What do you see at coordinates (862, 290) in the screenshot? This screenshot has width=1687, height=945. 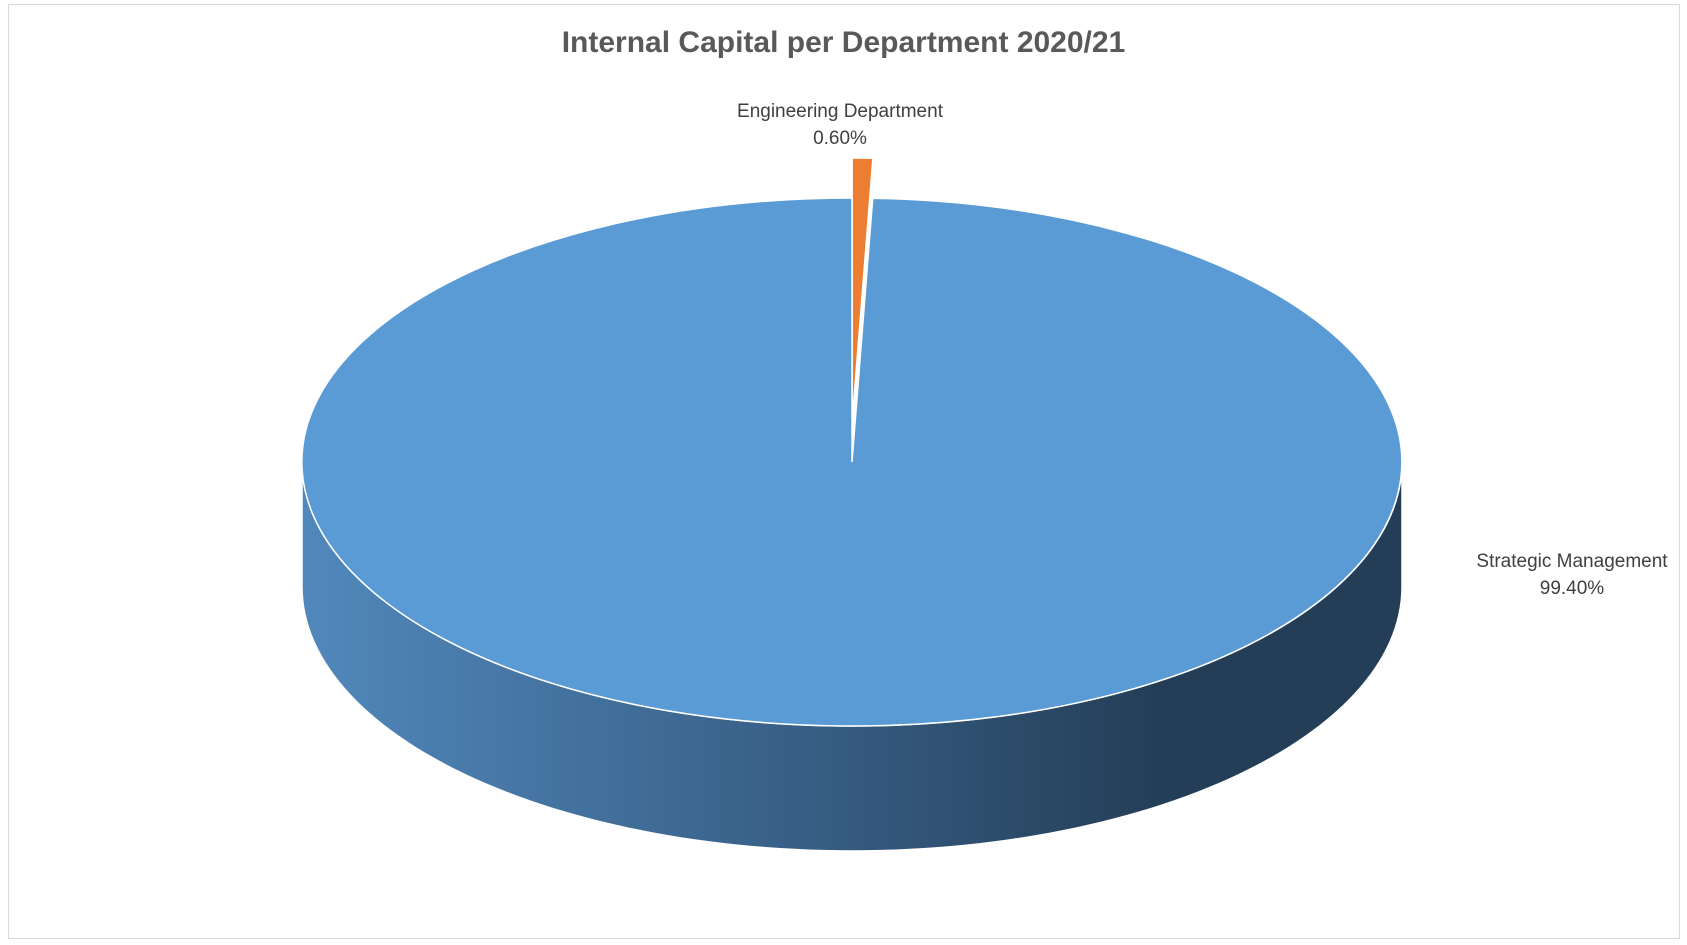 I see `pie-slice-engineering-department` at bounding box center [862, 290].